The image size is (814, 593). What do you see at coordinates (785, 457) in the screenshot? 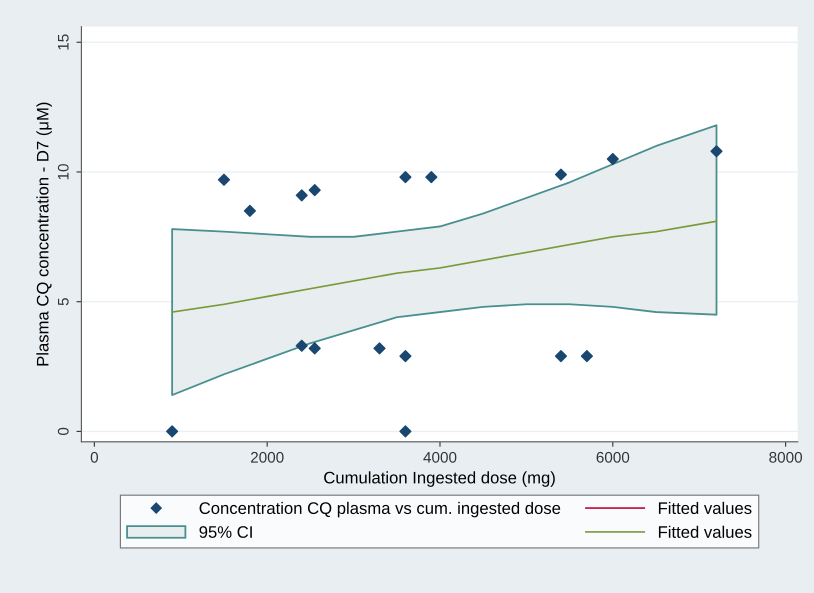
I see `x-tick-label: 8000` at bounding box center [785, 457].